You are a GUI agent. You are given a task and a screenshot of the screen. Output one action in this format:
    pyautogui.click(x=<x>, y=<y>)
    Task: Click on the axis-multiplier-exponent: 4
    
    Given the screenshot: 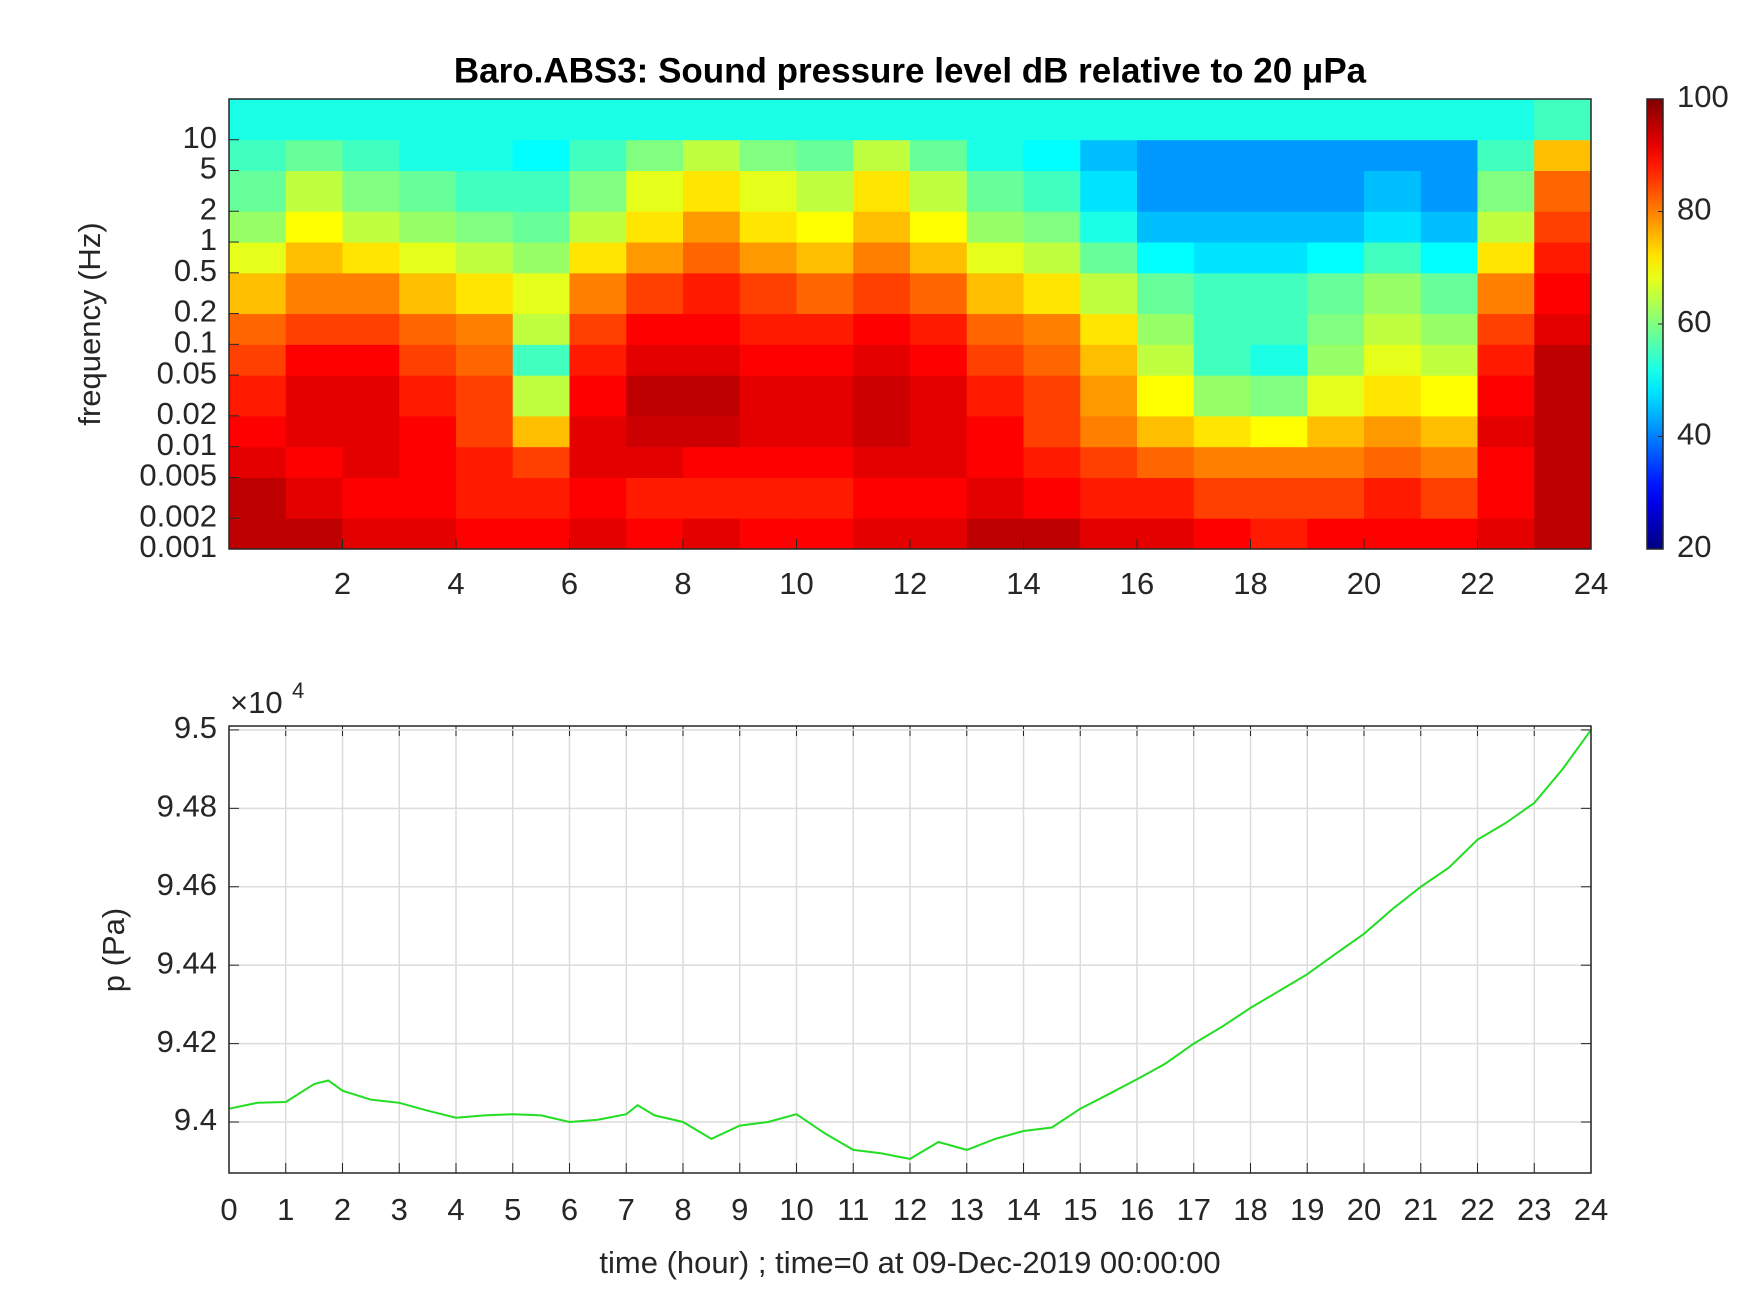 What is the action you would take?
    pyautogui.click(x=298, y=690)
    